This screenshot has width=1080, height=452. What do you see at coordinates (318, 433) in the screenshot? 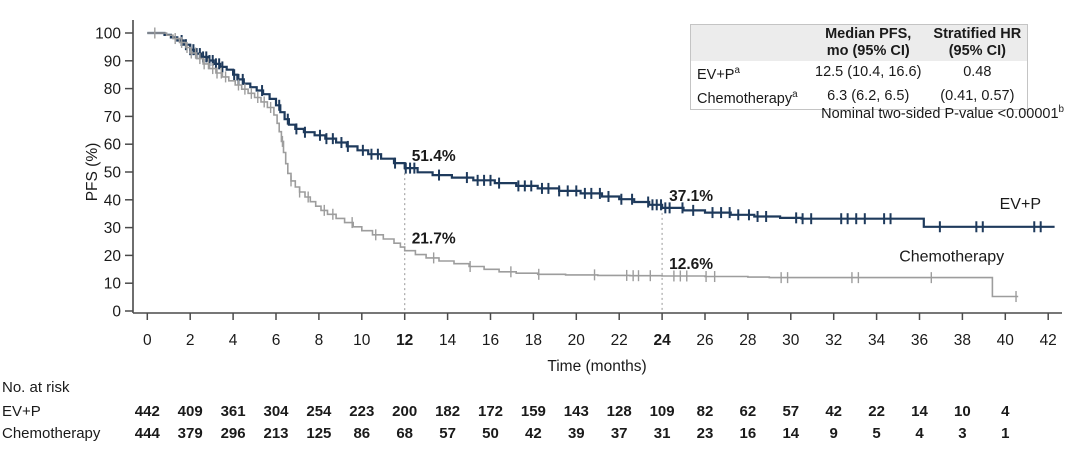
I see `risk-count: 125` at bounding box center [318, 433].